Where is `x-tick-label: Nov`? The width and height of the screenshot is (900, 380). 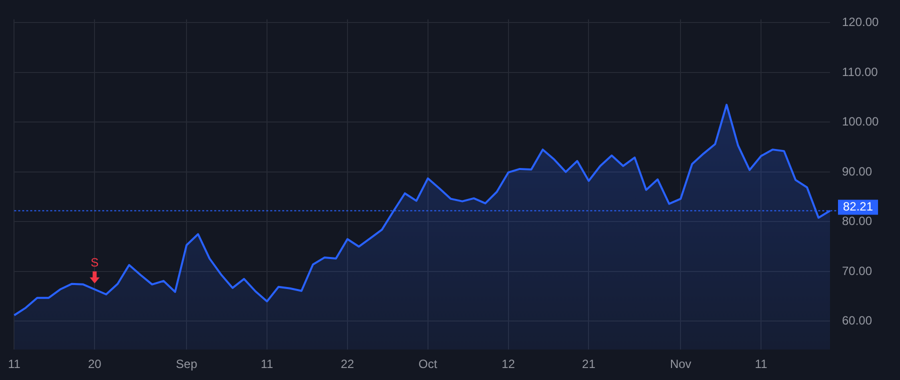 x-tick-label: Nov is located at coordinates (681, 364).